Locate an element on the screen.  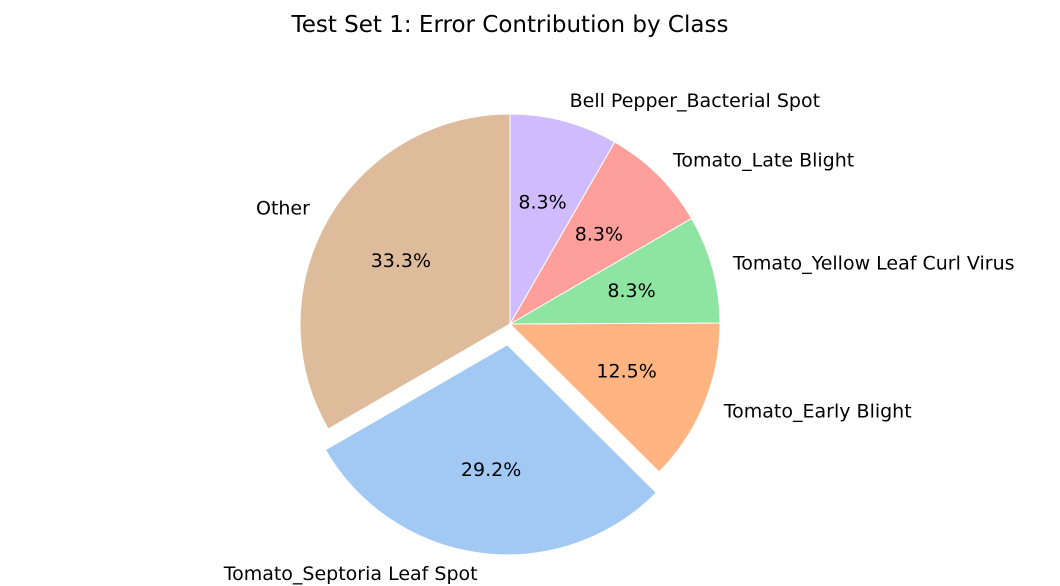
pie-slice-other is located at coordinates (405, 271).